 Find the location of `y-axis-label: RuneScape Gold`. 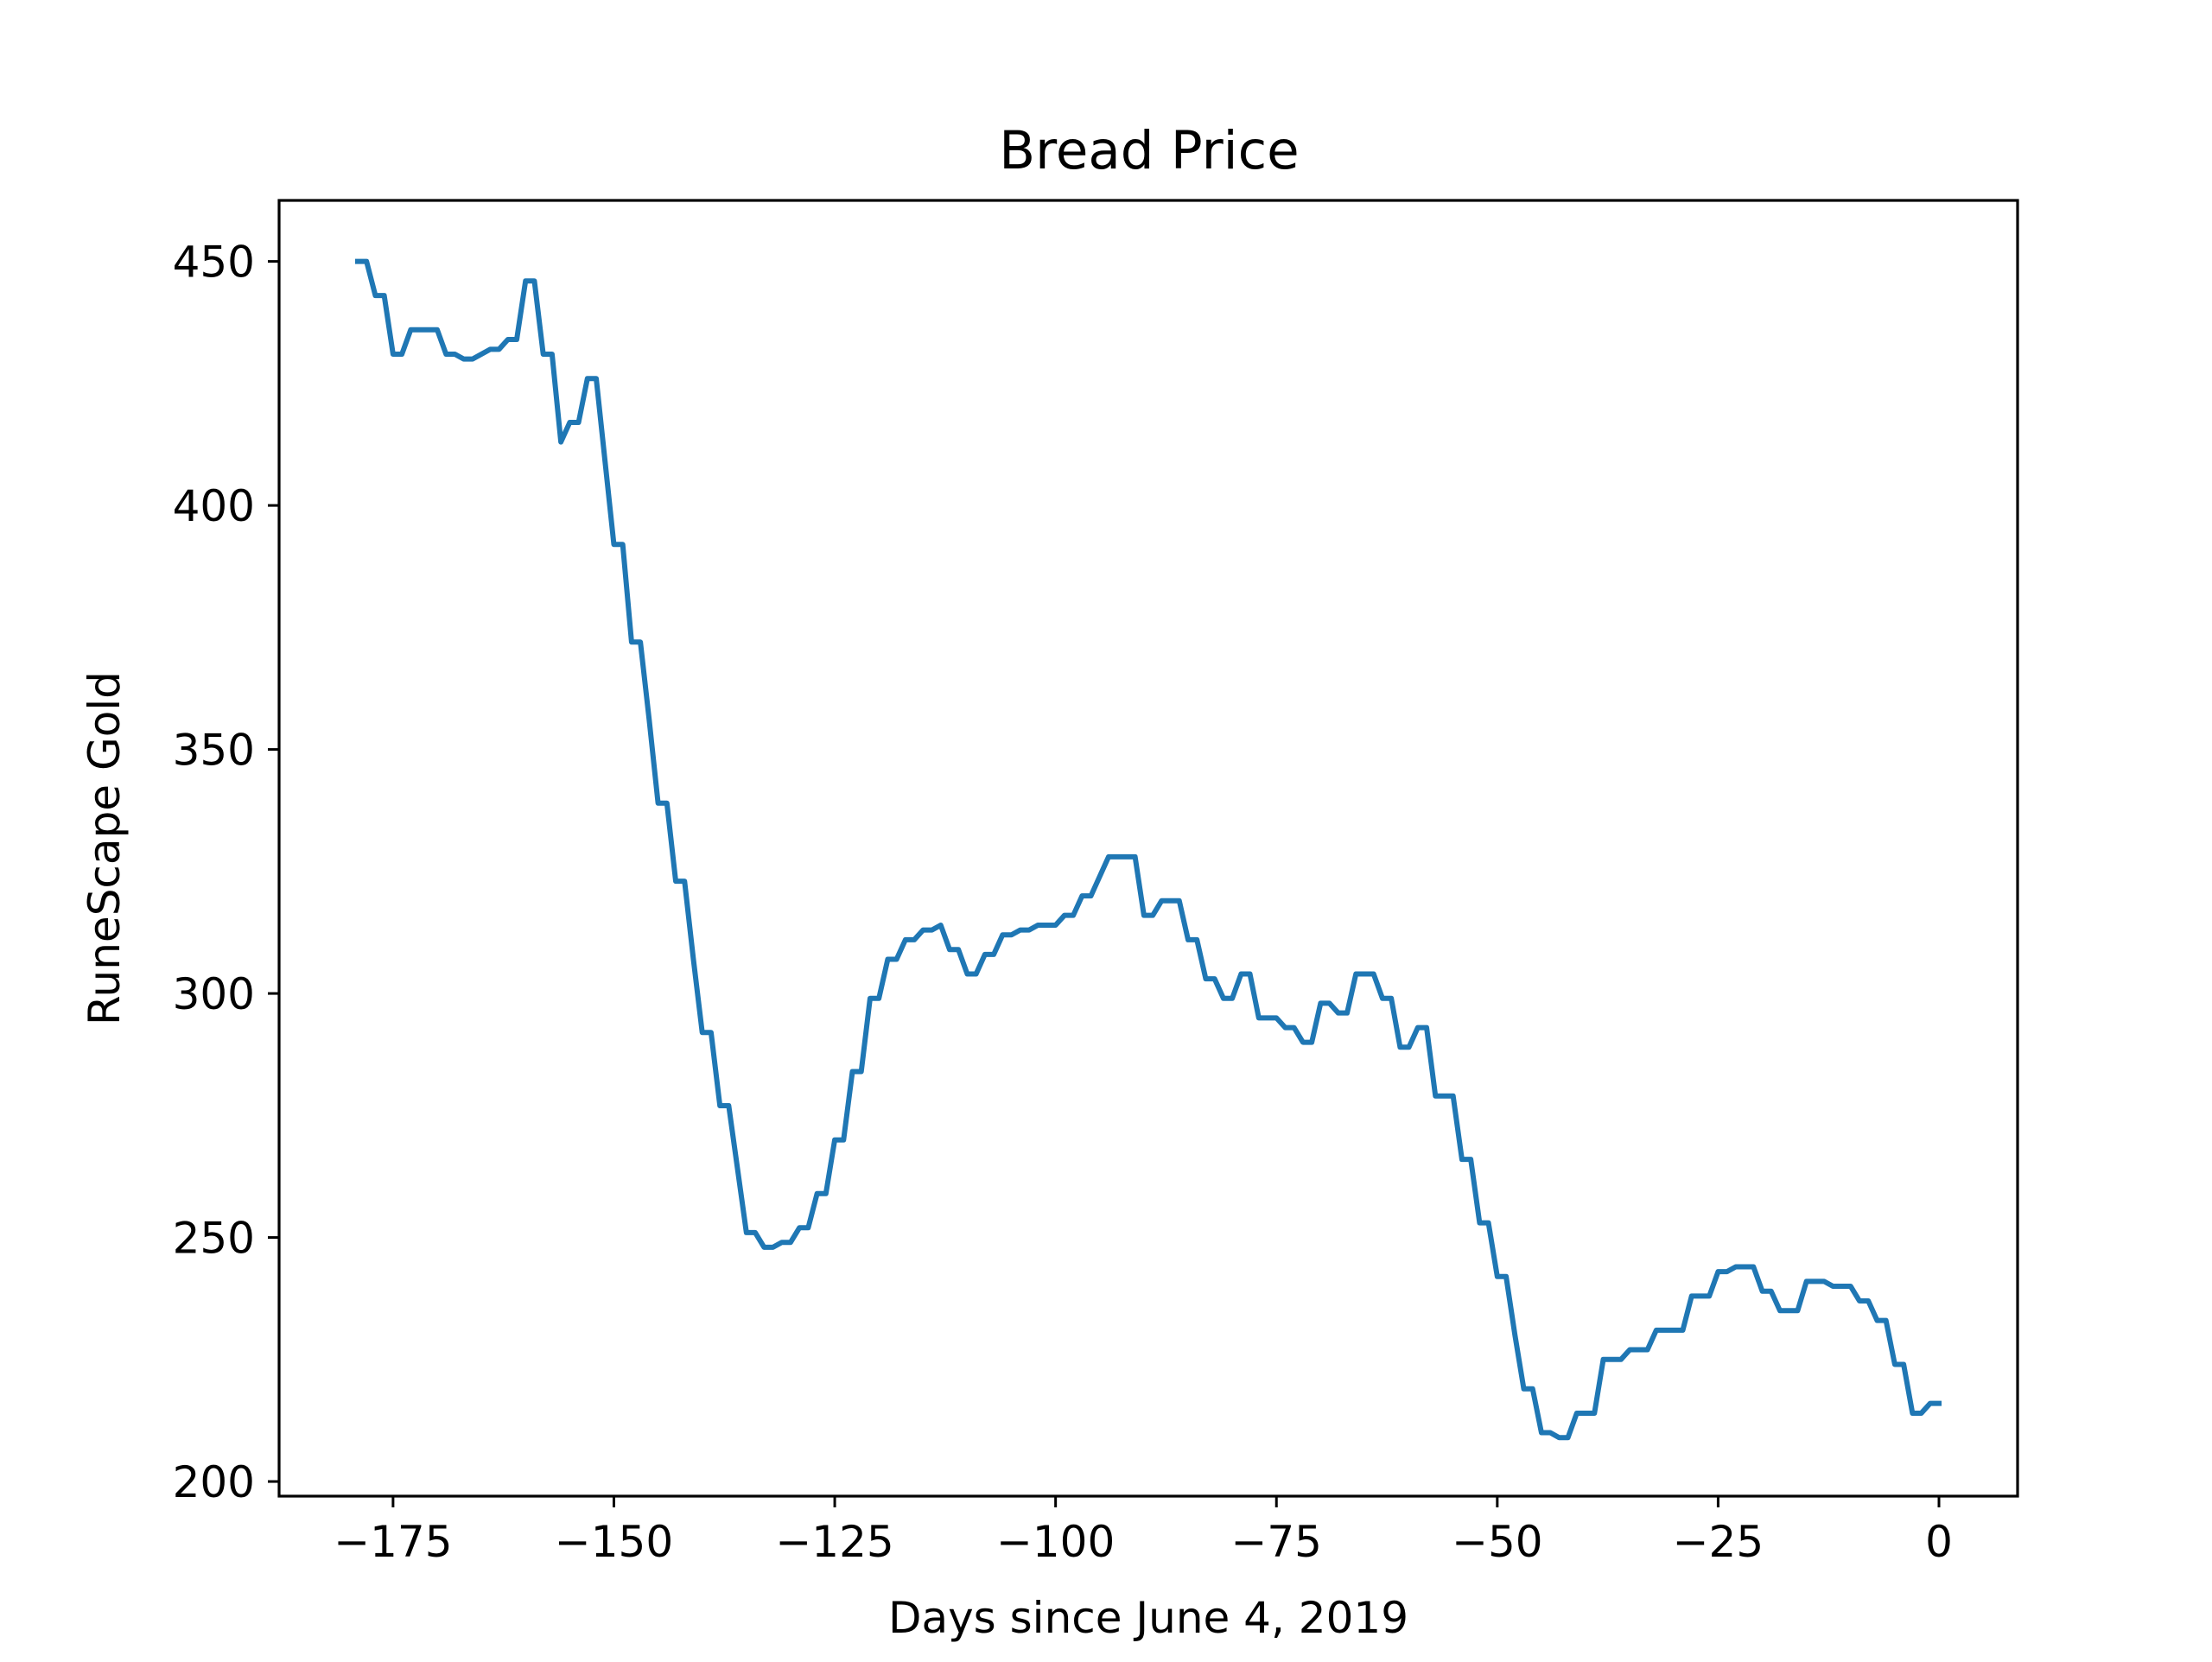

y-axis-label: RuneScape Gold is located at coordinates (104, 848).